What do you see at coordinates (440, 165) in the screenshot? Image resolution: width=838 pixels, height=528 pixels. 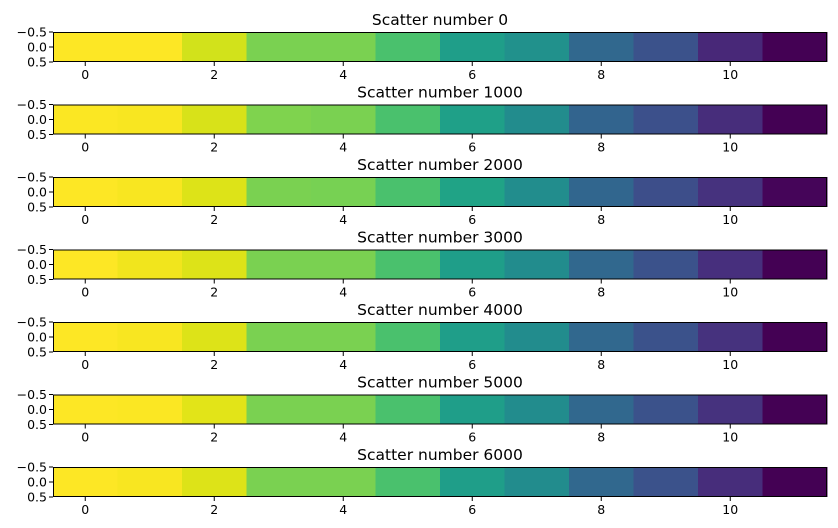 I see `panel-title: Scatter number 2000` at bounding box center [440, 165].